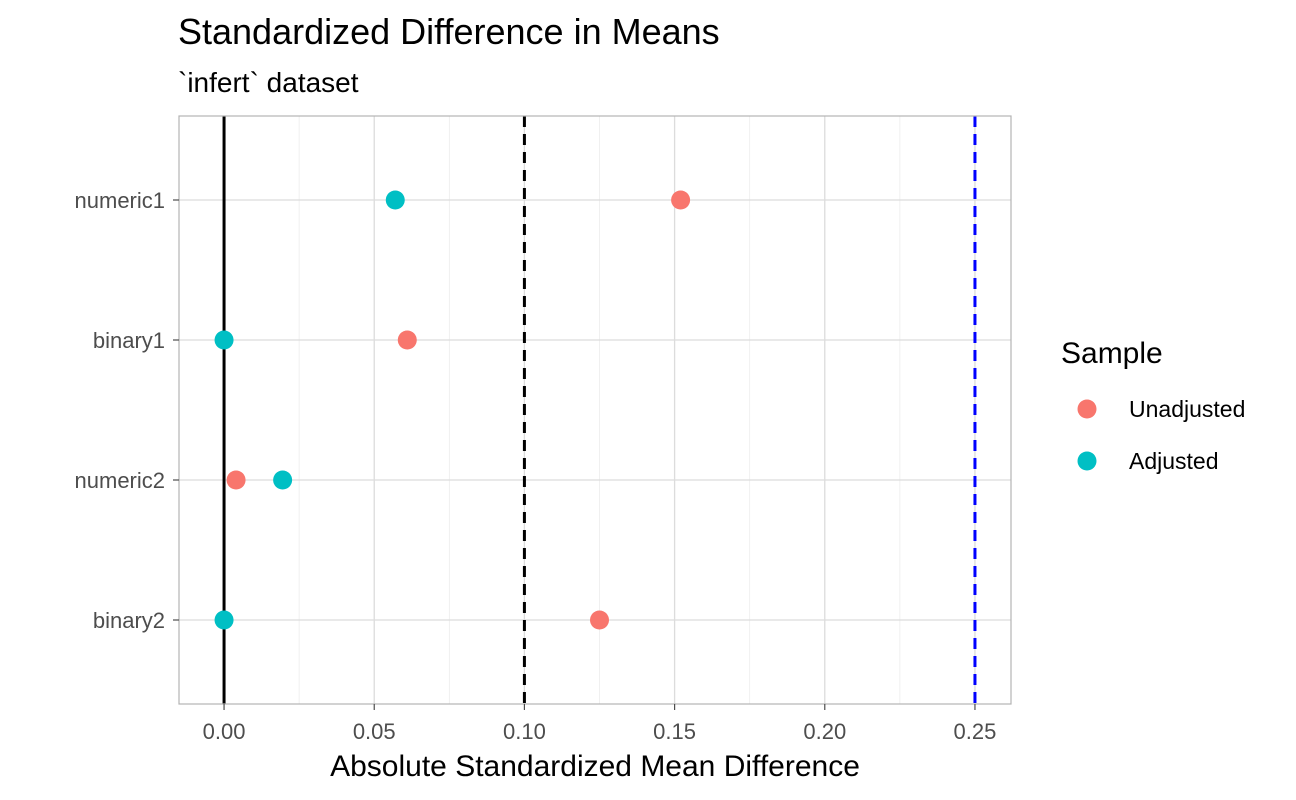  I want to click on x-tick-label: 0.00, so click(224, 731).